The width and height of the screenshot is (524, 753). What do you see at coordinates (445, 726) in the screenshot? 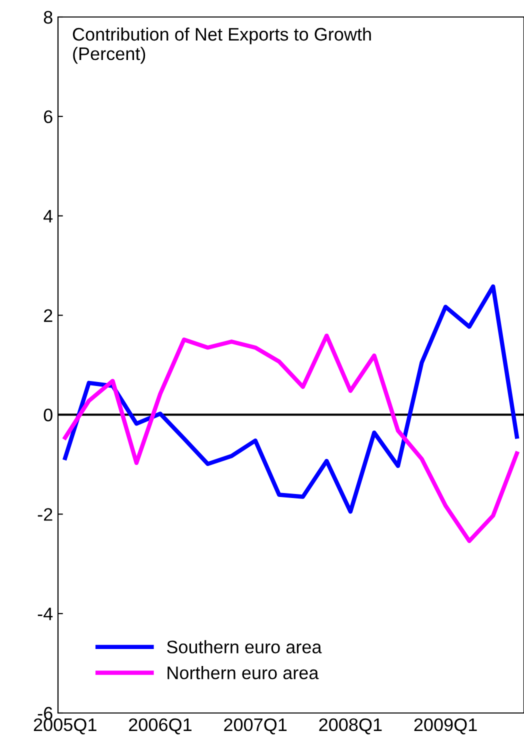
I see `x-tick-label: 2009Q1` at bounding box center [445, 726].